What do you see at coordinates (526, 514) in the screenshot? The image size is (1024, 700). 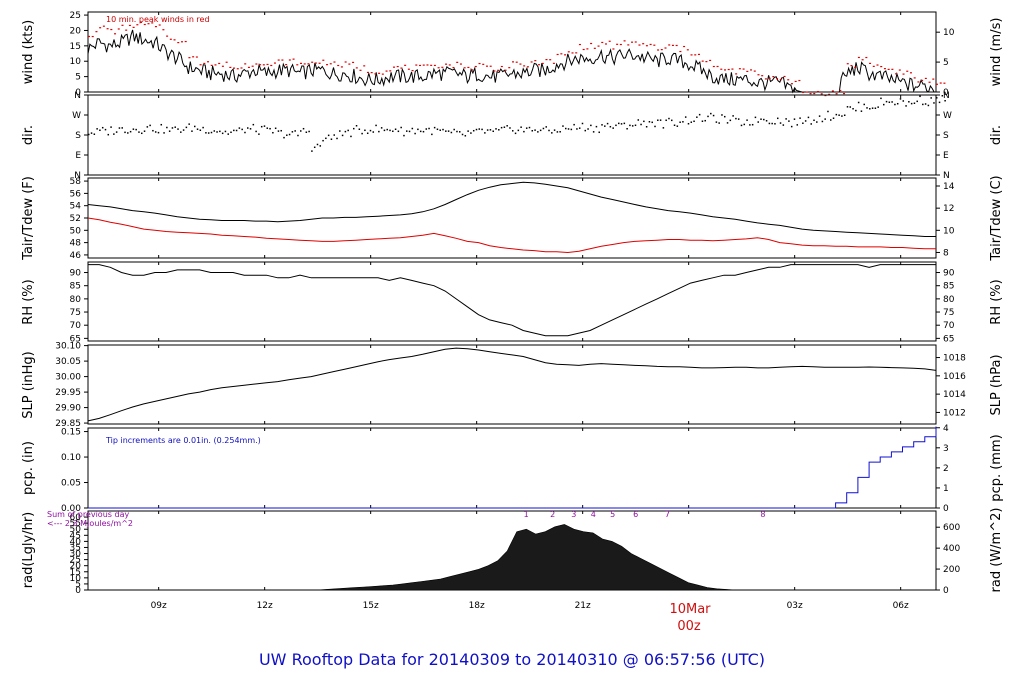 I see `hour-marker: 1` at bounding box center [526, 514].